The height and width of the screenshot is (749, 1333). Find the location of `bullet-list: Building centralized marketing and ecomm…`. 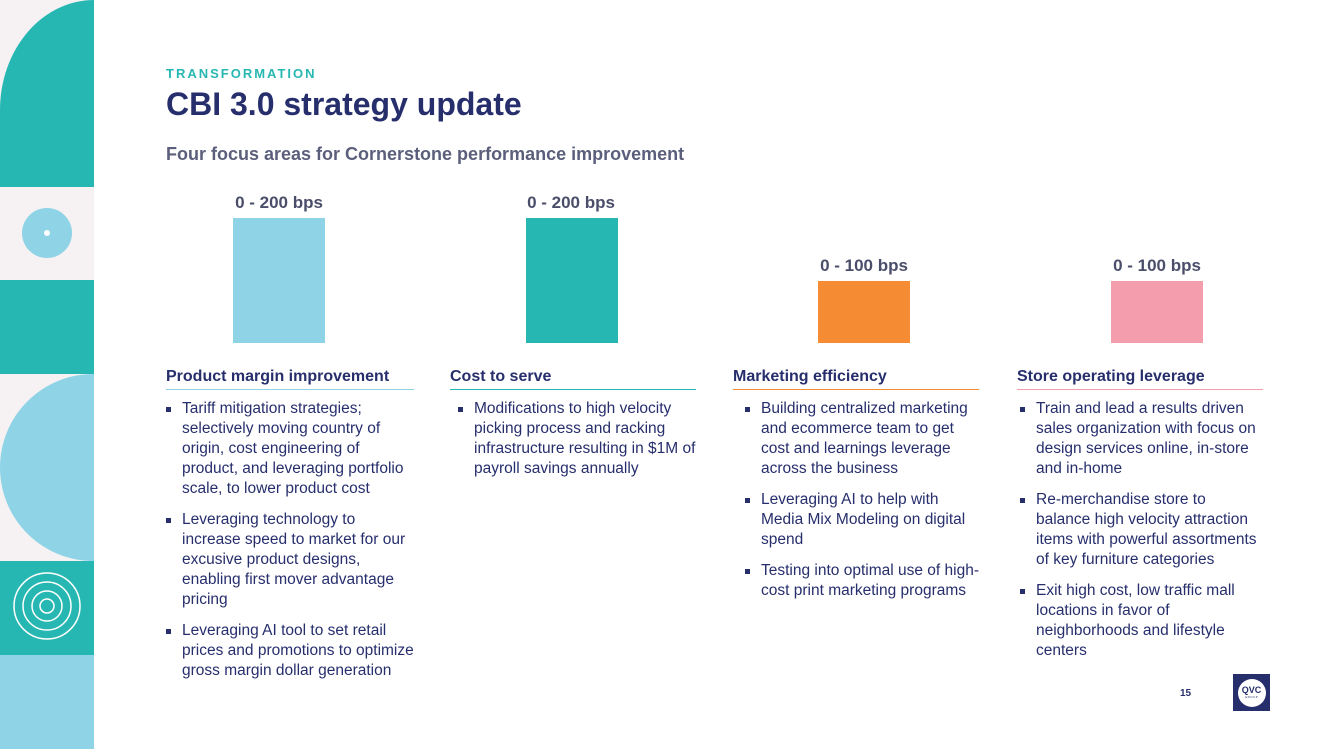

bullet-list: Building centralized marketing and ecomm… is located at coordinates (856, 500).